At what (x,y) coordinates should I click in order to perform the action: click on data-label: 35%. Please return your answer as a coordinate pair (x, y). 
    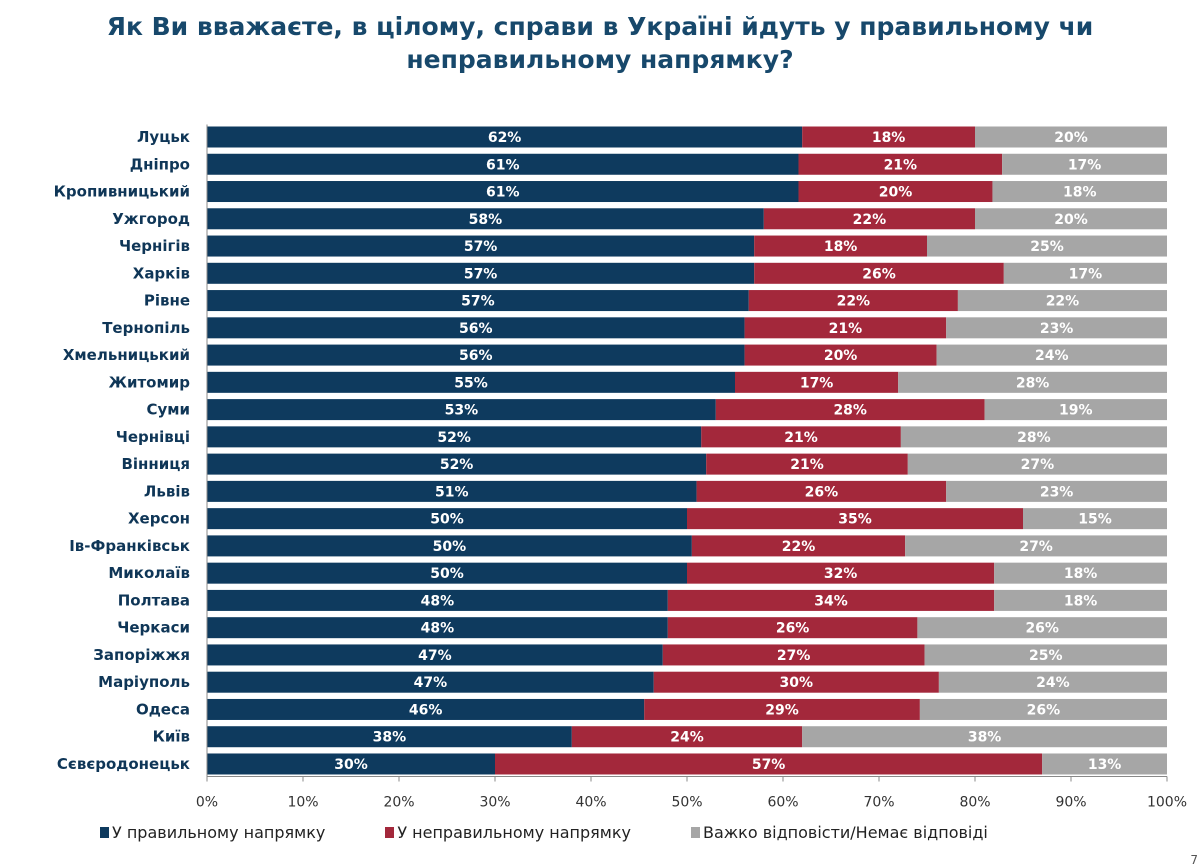
    Looking at the image, I should click on (855, 520).